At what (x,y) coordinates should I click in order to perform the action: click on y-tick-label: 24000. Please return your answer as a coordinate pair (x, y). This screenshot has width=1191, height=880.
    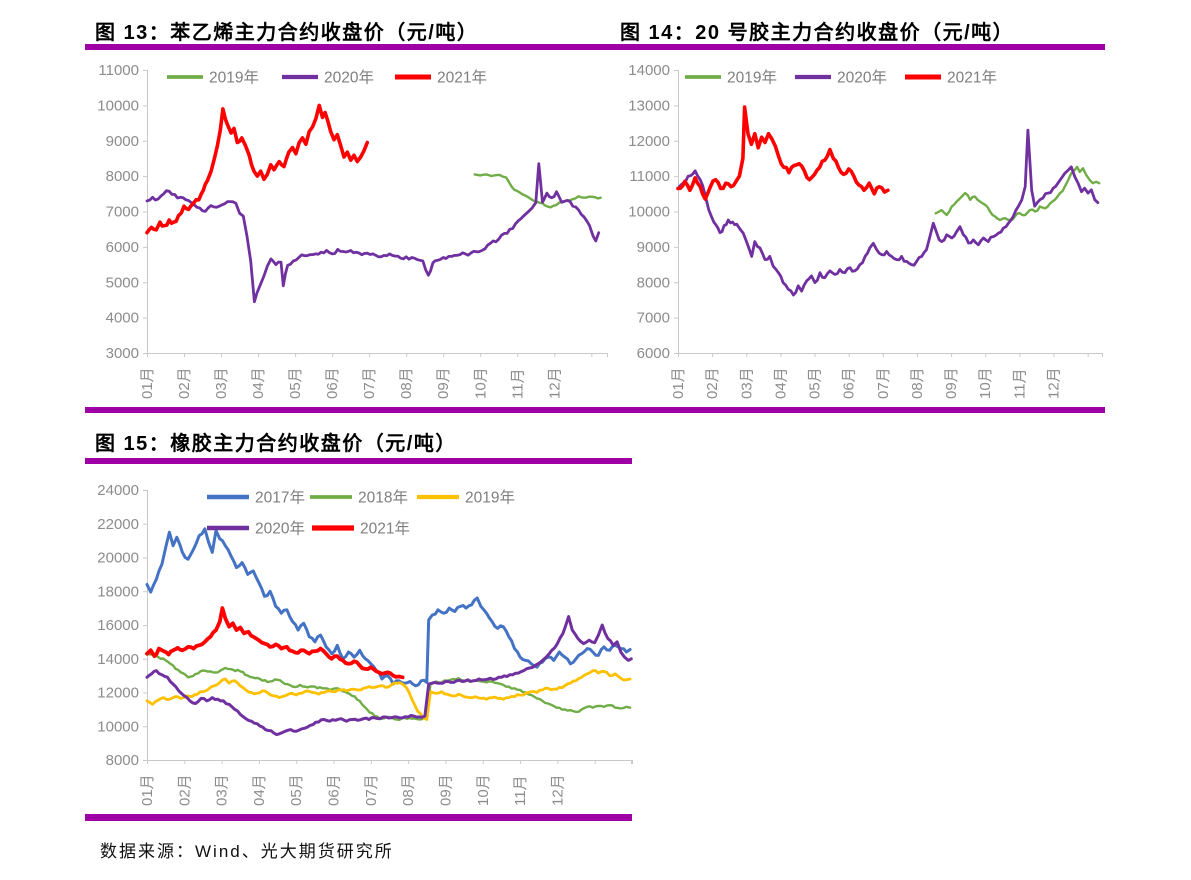
    Looking at the image, I should click on (118, 490).